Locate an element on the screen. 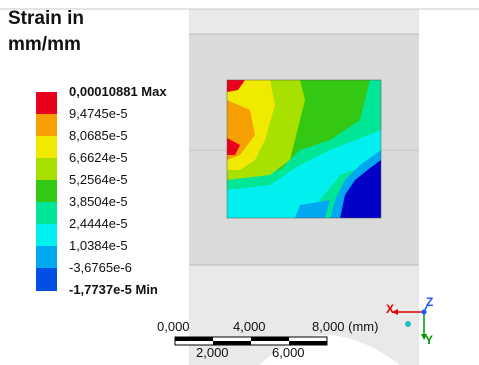 Image resolution: width=479 pixels, height=365 pixels. legend-min-label: -1,7737e-5 Min is located at coordinates (113, 289).